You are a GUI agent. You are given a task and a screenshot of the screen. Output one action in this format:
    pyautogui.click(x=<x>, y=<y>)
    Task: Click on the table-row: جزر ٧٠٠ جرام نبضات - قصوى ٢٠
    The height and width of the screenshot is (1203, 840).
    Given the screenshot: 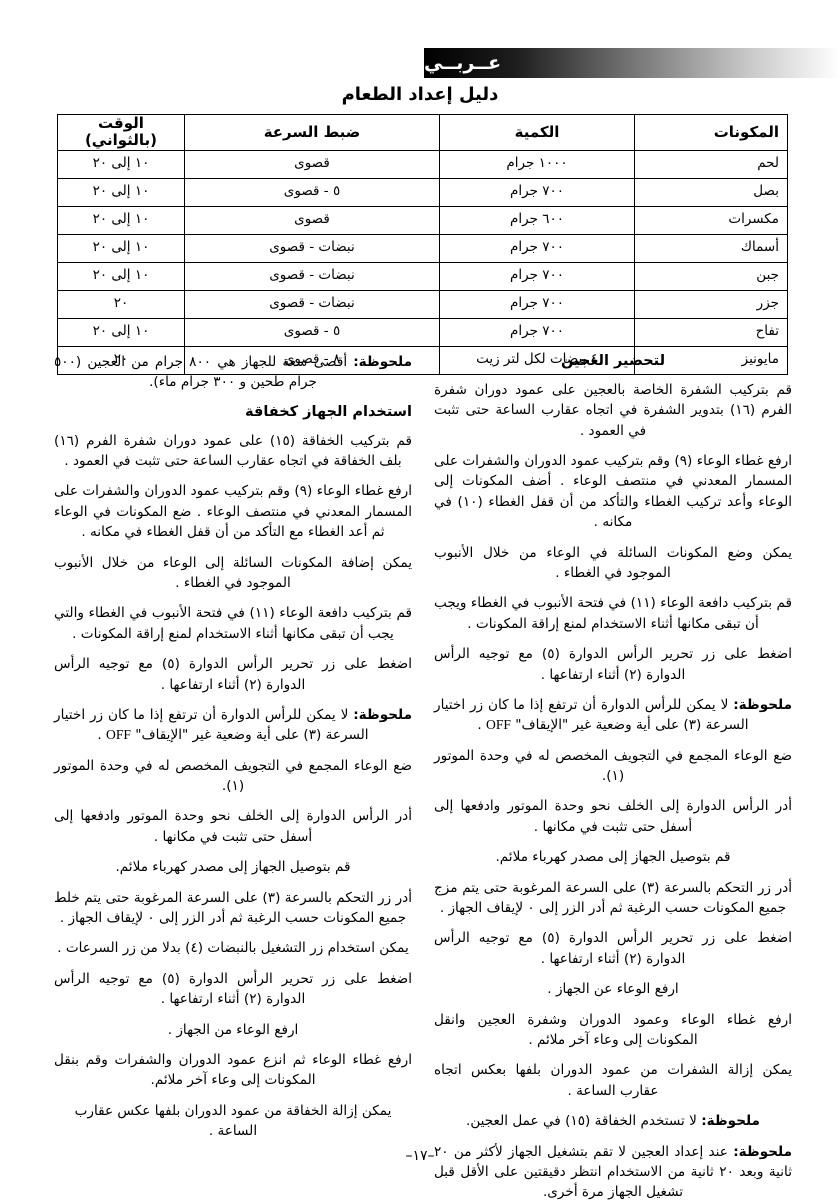 What is the action you would take?
    pyautogui.click(x=422, y=304)
    